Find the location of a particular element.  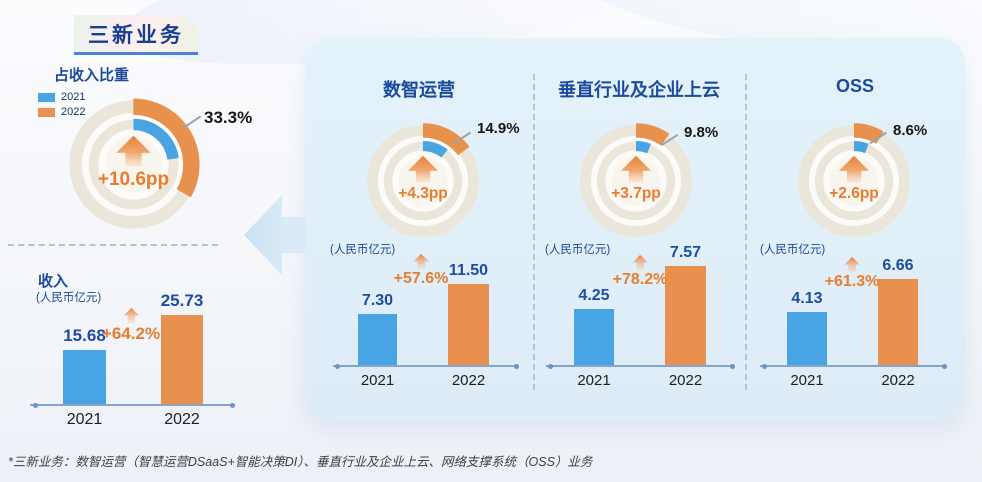

pp-change-label: +2.6pp is located at coordinates (854, 193).